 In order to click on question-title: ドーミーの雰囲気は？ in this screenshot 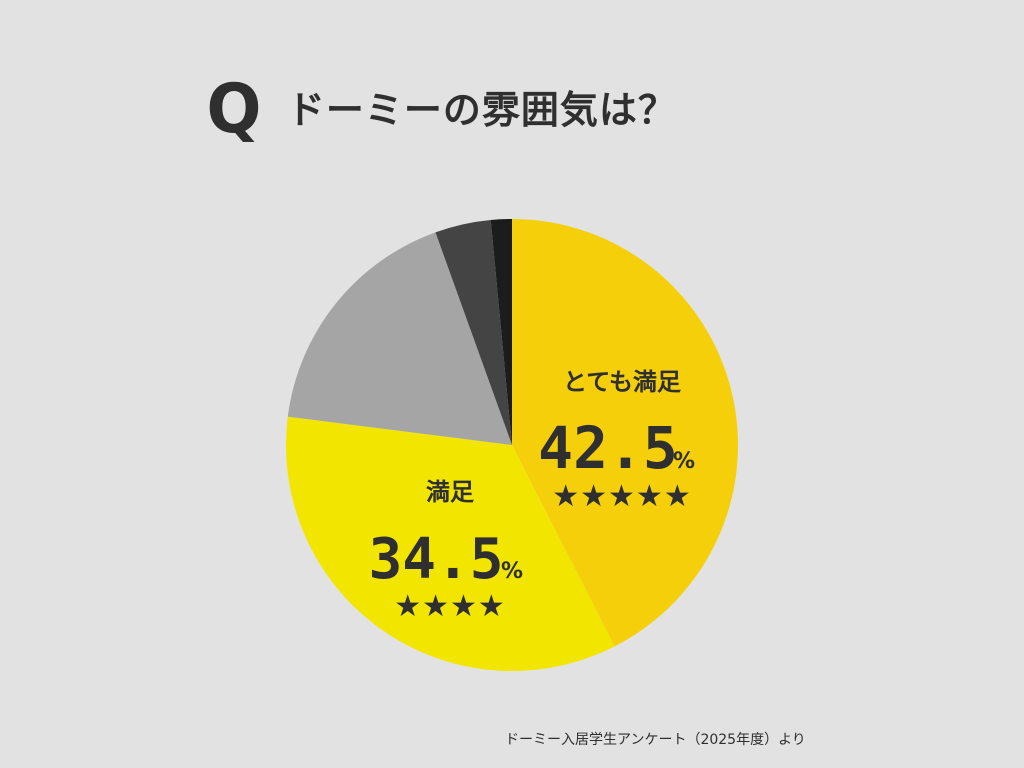, I will do `click(481, 110)`.